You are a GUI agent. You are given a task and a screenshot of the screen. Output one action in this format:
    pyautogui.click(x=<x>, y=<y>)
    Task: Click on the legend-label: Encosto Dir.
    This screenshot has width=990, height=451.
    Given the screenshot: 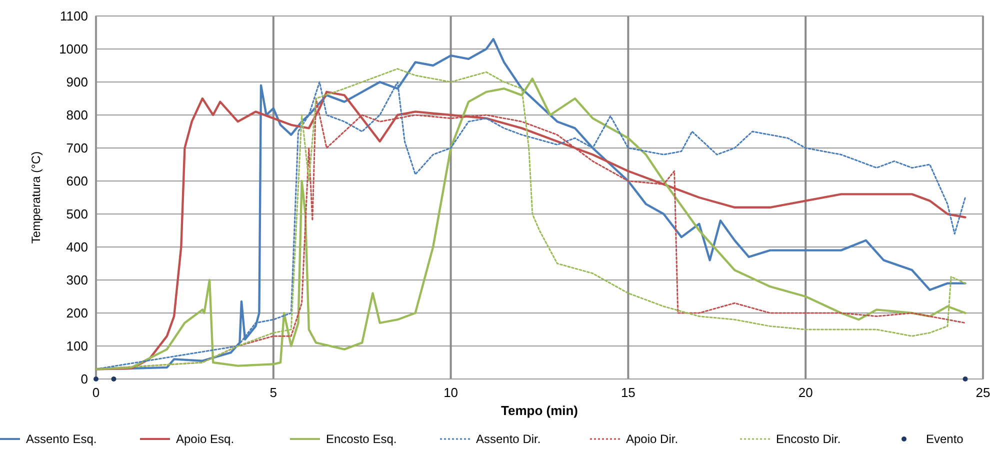 What is the action you would take?
    pyautogui.click(x=808, y=439)
    